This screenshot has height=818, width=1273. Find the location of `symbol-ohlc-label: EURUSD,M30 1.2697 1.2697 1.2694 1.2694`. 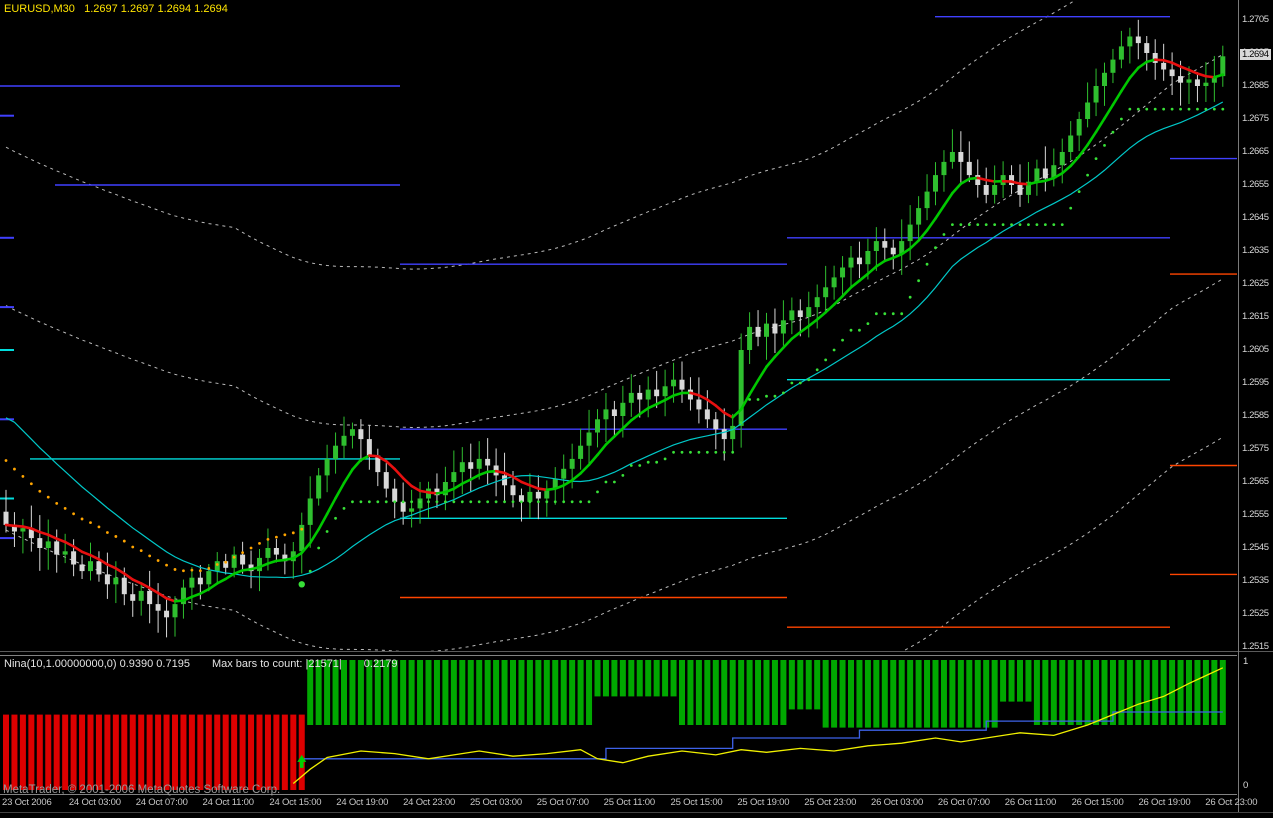

symbol-ohlc-label: EURUSD,M30 1.2697 1.2697 1.2694 1.2694 is located at coordinates (116, 9).